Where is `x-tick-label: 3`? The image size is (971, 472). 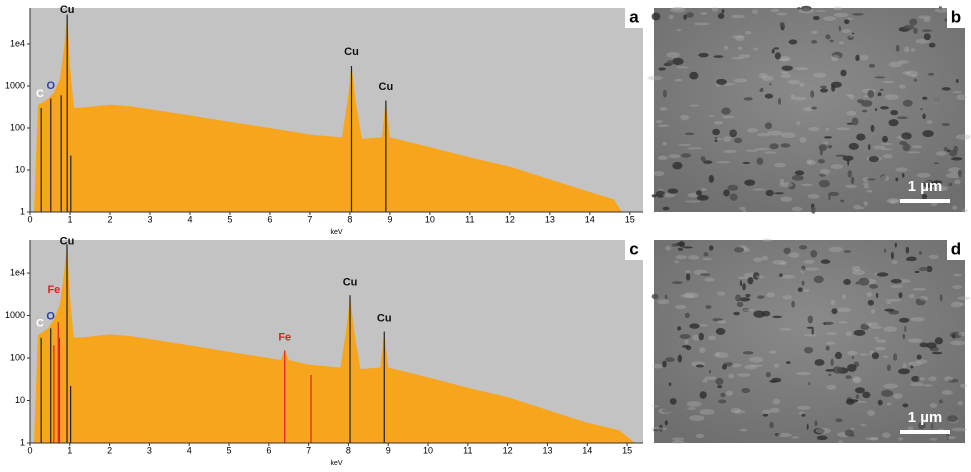 x-tick-label: 3 is located at coordinates (149, 219).